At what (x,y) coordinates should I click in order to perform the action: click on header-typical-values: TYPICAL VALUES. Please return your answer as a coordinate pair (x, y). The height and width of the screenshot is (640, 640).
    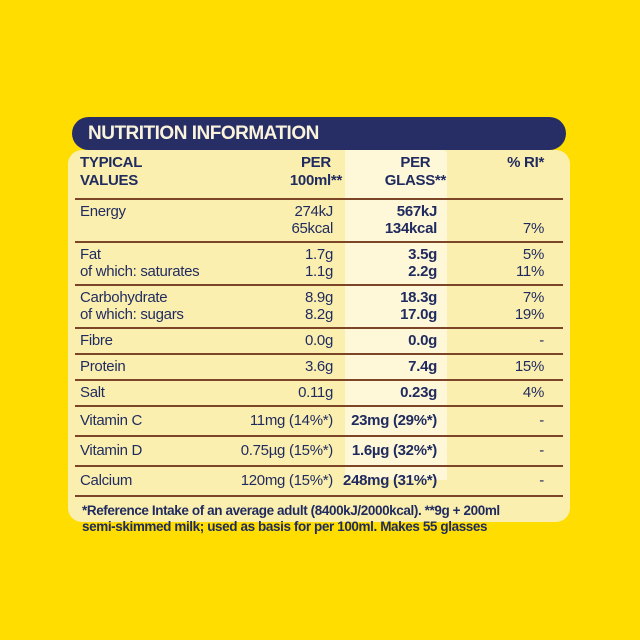
    Looking at the image, I should click on (111, 172).